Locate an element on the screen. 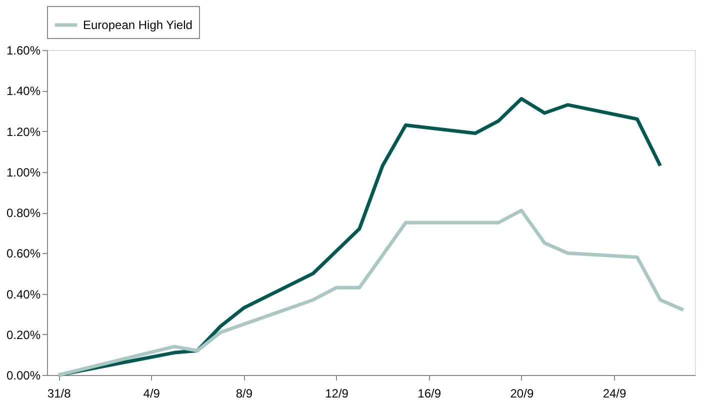 The height and width of the screenshot is (418, 714). x-tick-label: 31/8 is located at coordinates (59, 393).